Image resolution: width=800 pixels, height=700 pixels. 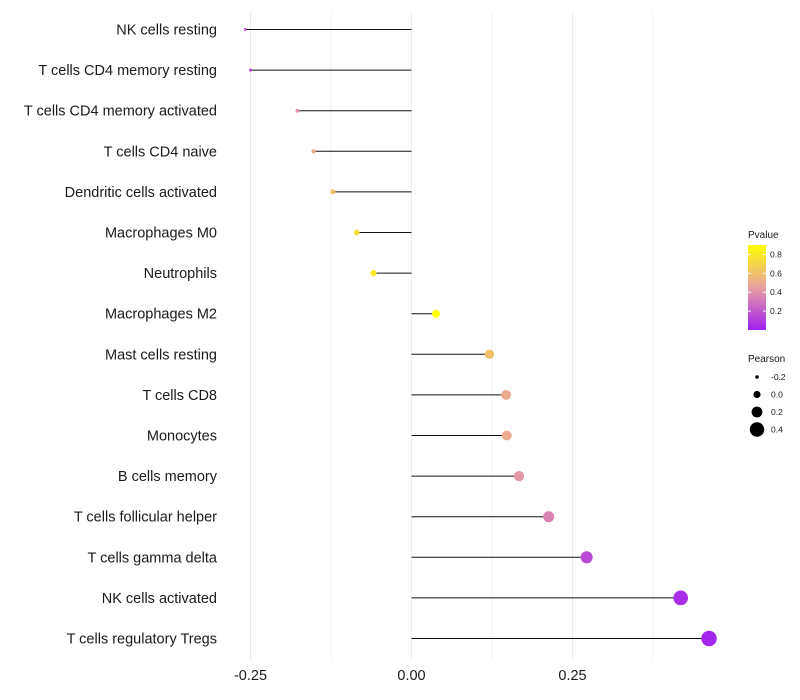 What do you see at coordinates (763, 235) in the screenshot?
I see `pvalue-legend-title: Pvalue` at bounding box center [763, 235].